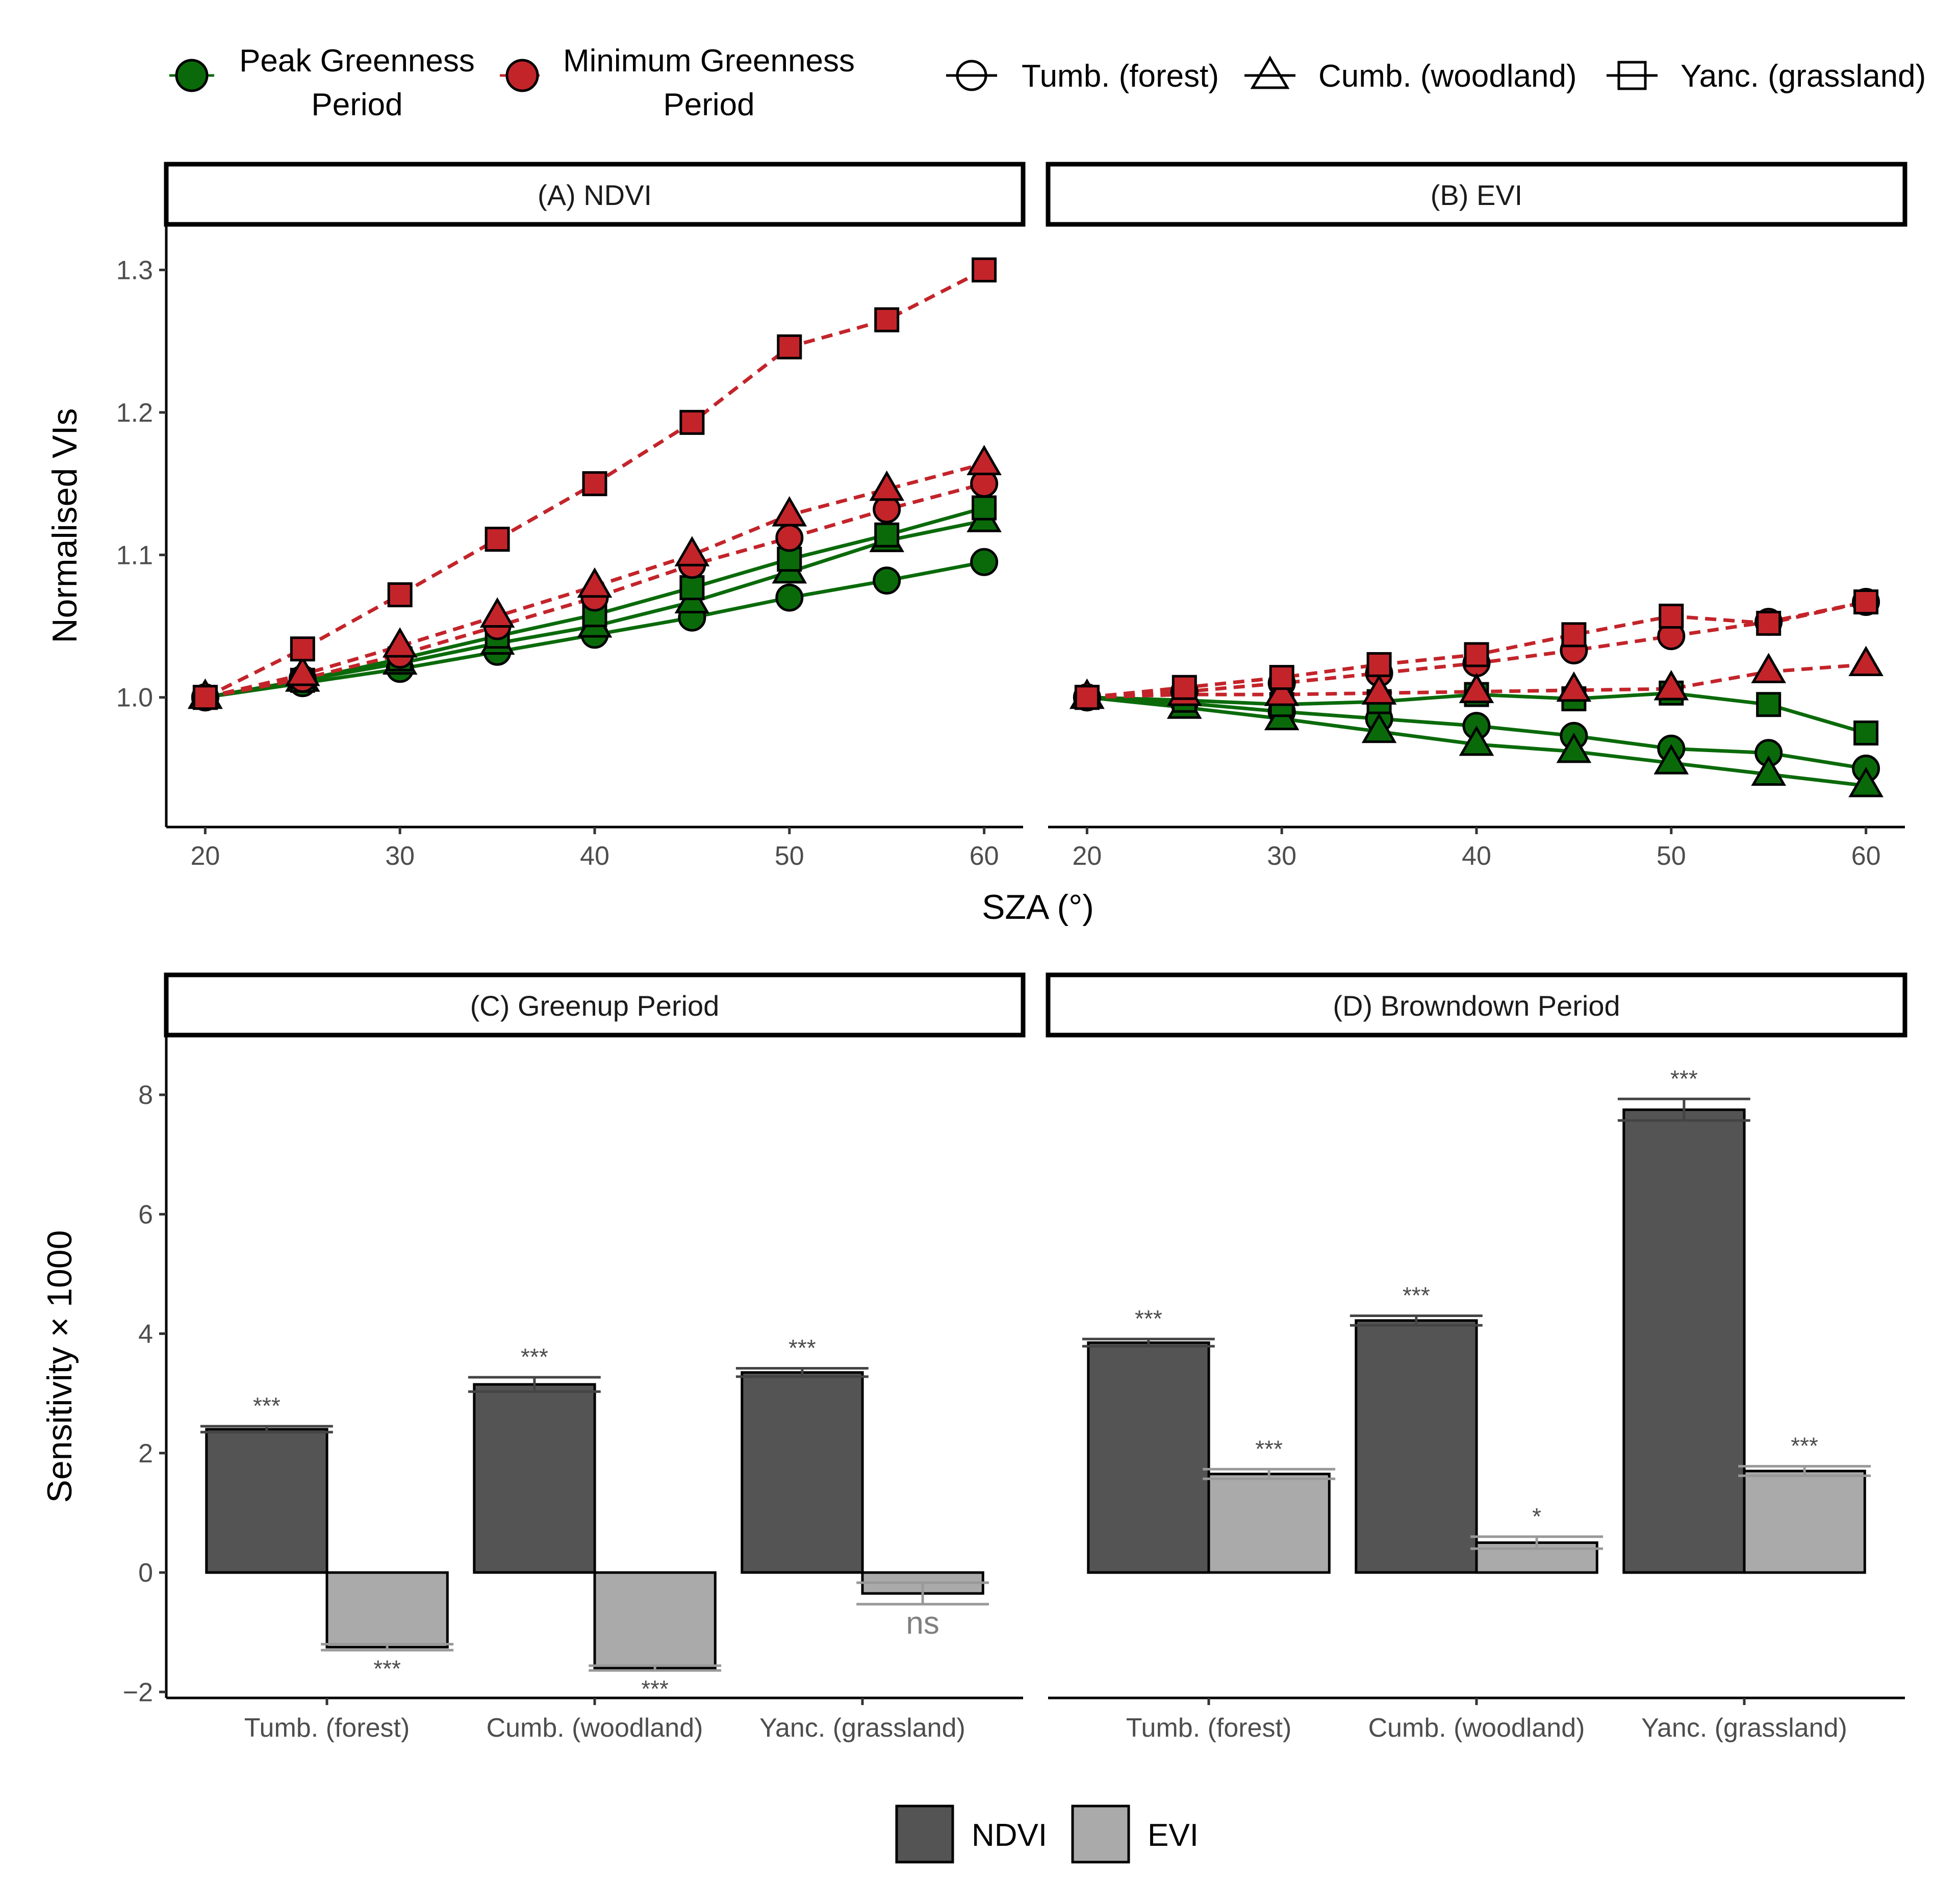 The height and width of the screenshot is (1882, 1960). What do you see at coordinates (145, 1453) in the screenshot?
I see `y-tick-label: 2` at bounding box center [145, 1453].